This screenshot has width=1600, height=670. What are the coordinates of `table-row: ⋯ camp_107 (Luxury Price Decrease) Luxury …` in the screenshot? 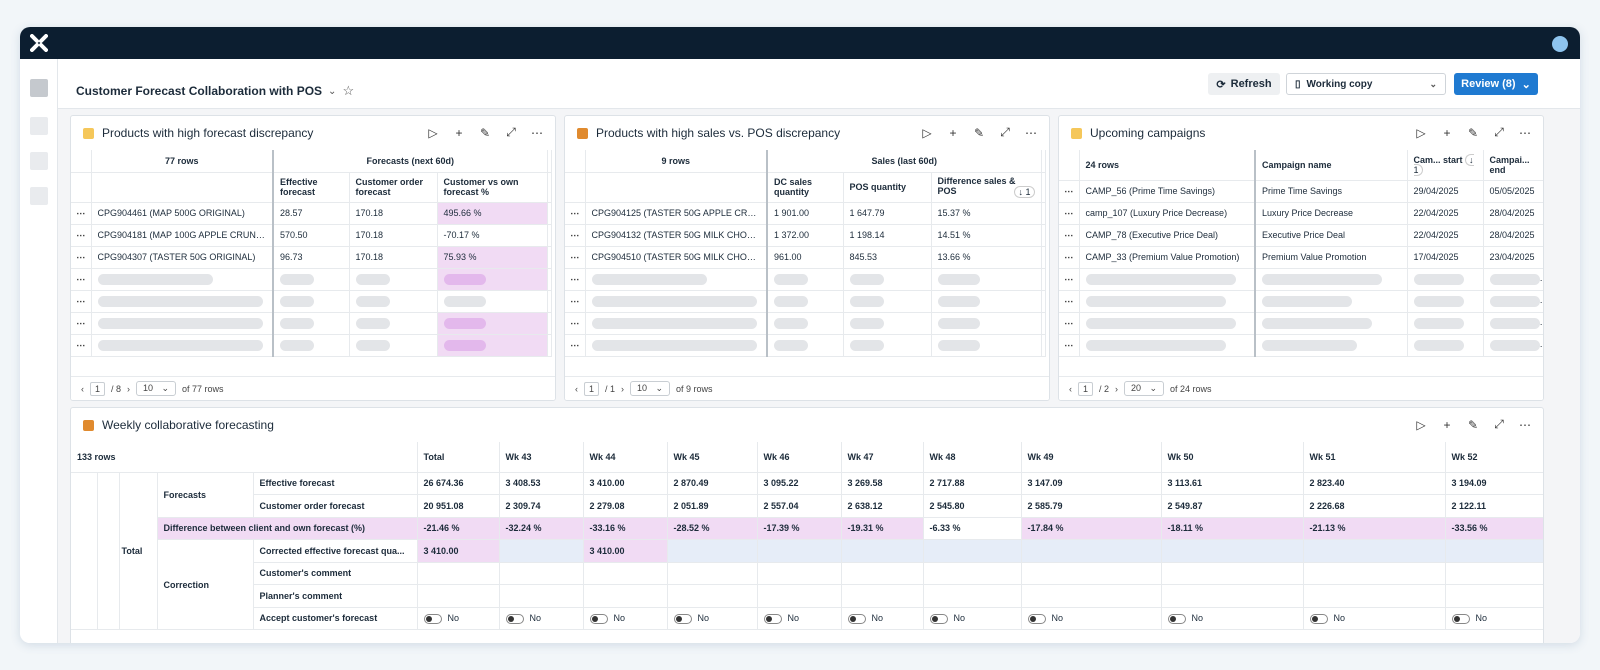 It's located at (1301, 213).